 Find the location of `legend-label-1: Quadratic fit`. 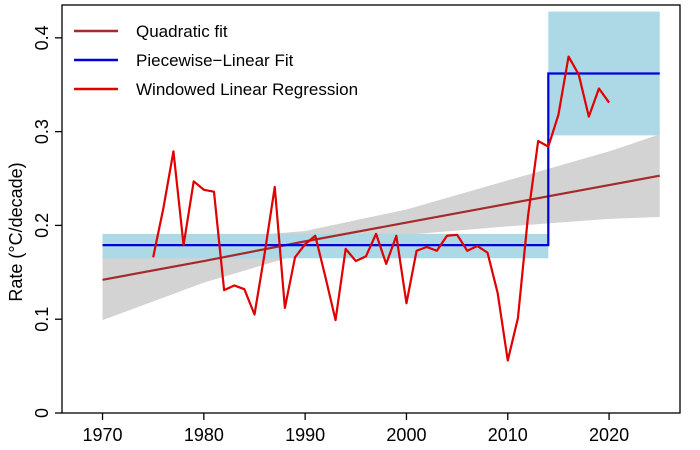

legend-label-1: Quadratic fit is located at coordinates (182, 31).